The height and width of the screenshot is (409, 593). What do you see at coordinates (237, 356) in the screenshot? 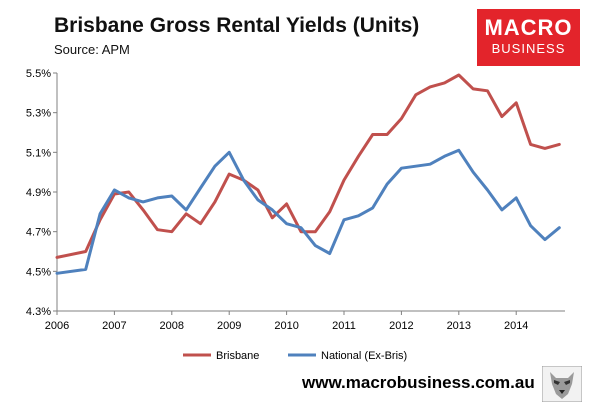
I see `legend-label: Brisbane` at bounding box center [237, 356].